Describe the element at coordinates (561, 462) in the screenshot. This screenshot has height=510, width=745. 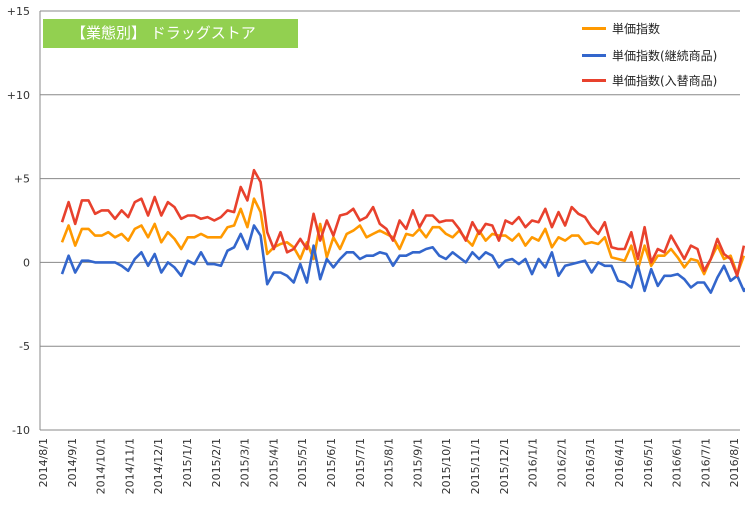
I see `x-tick-label: 2016/2/1` at that location.